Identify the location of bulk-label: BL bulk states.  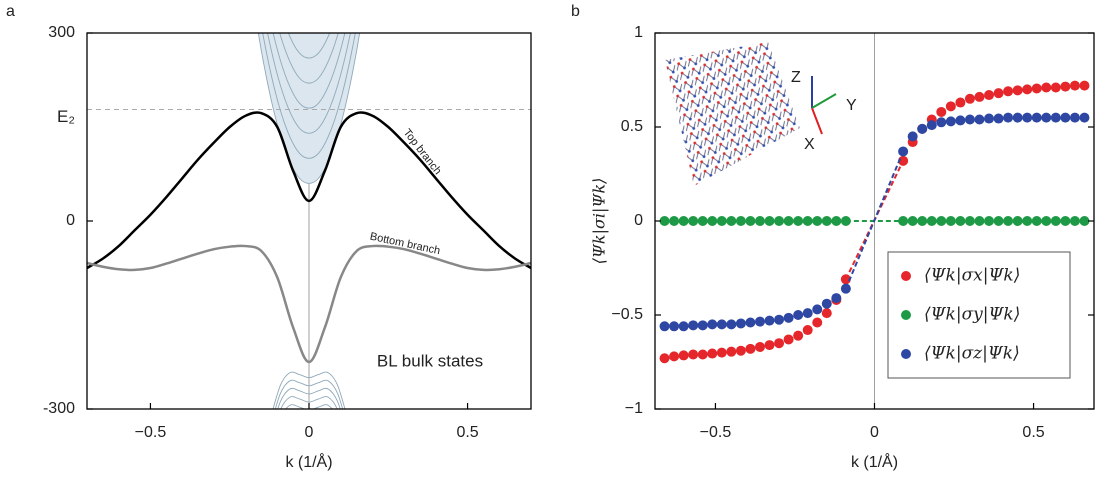
(430, 360).